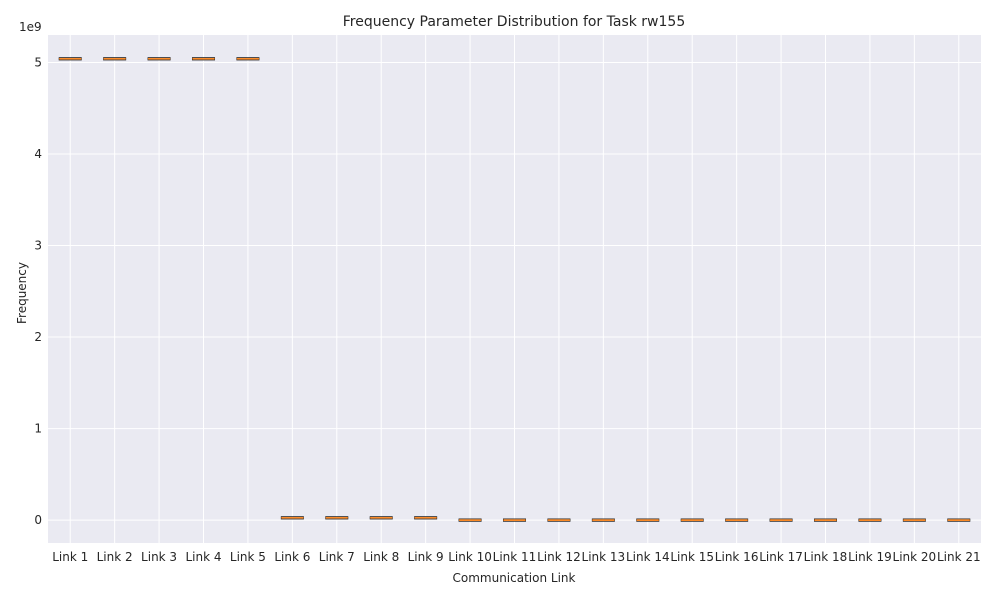 Image resolution: width=1000 pixels, height=600 pixels. Describe the element at coordinates (248, 557) in the screenshot. I see `x-tick-label: Link 5` at that location.